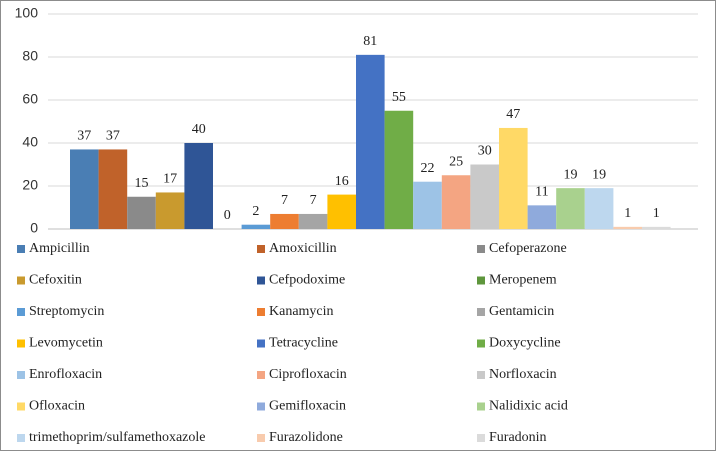 This screenshot has height=451, width=716. What do you see at coordinates (523, 374) in the screenshot?
I see `legend-label: Norfloxacin` at bounding box center [523, 374].